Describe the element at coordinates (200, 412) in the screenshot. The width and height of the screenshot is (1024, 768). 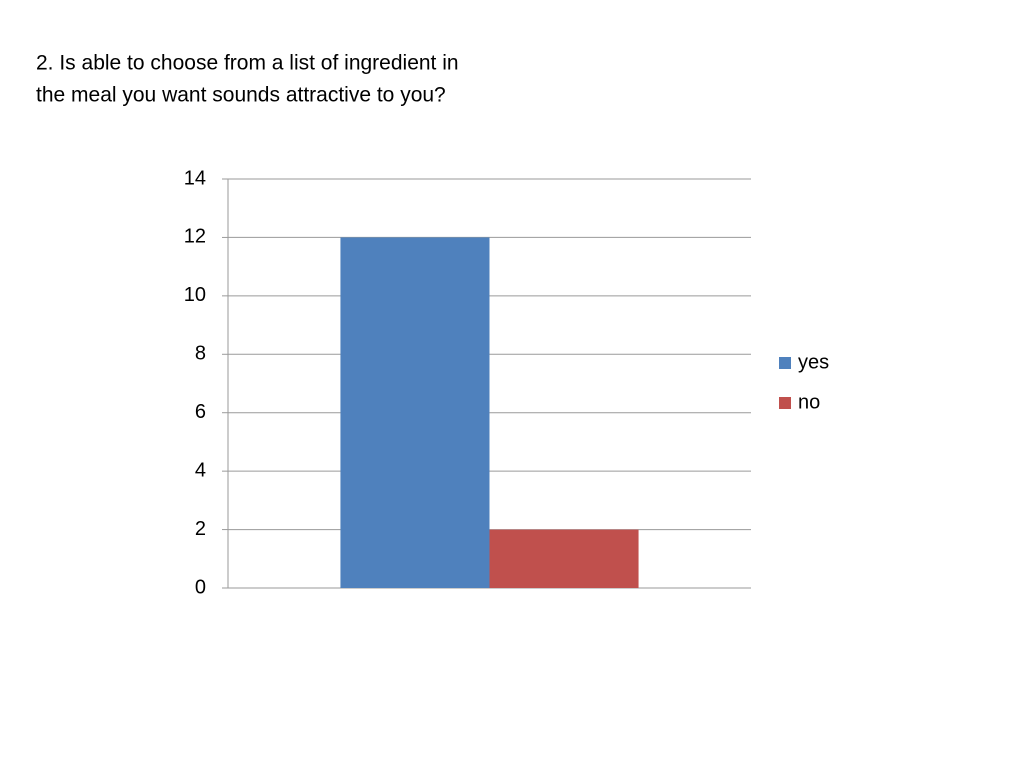
I see `y-tick-label: 6` at that location.